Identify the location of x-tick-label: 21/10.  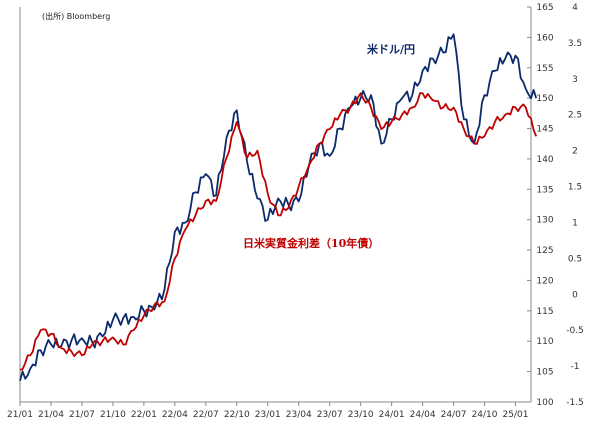
(113, 415).